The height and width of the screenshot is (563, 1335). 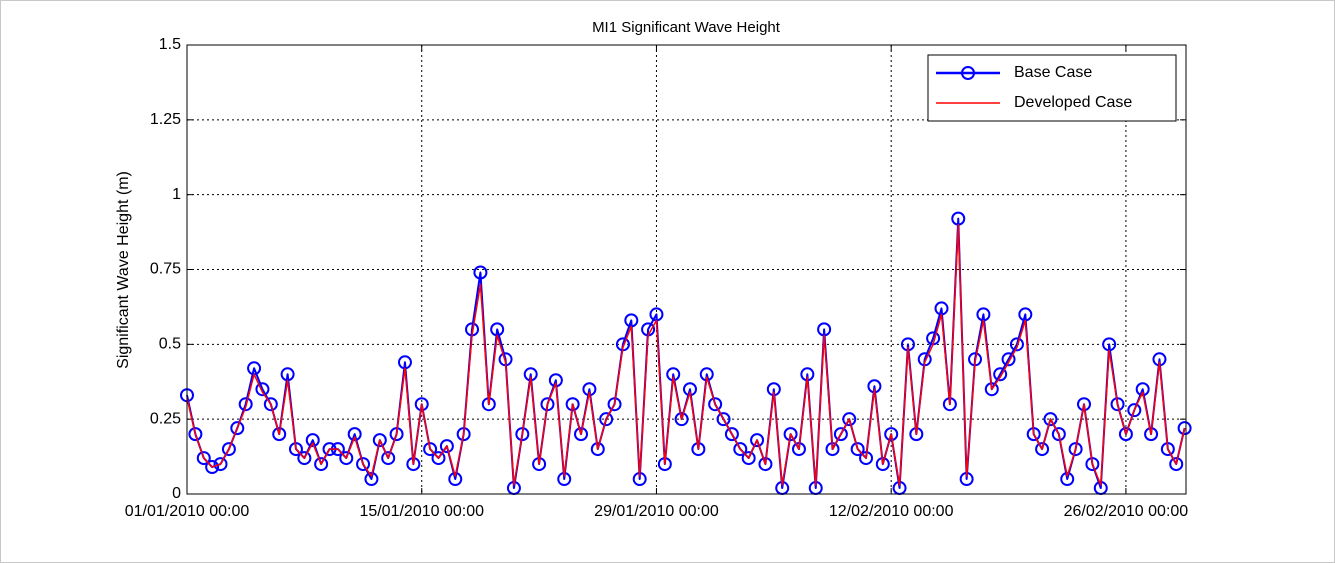 What do you see at coordinates (686, 27) in the screenshot?
I see `chart-title: MI1 Significant Wave Height` at bounding box center [686, 27].